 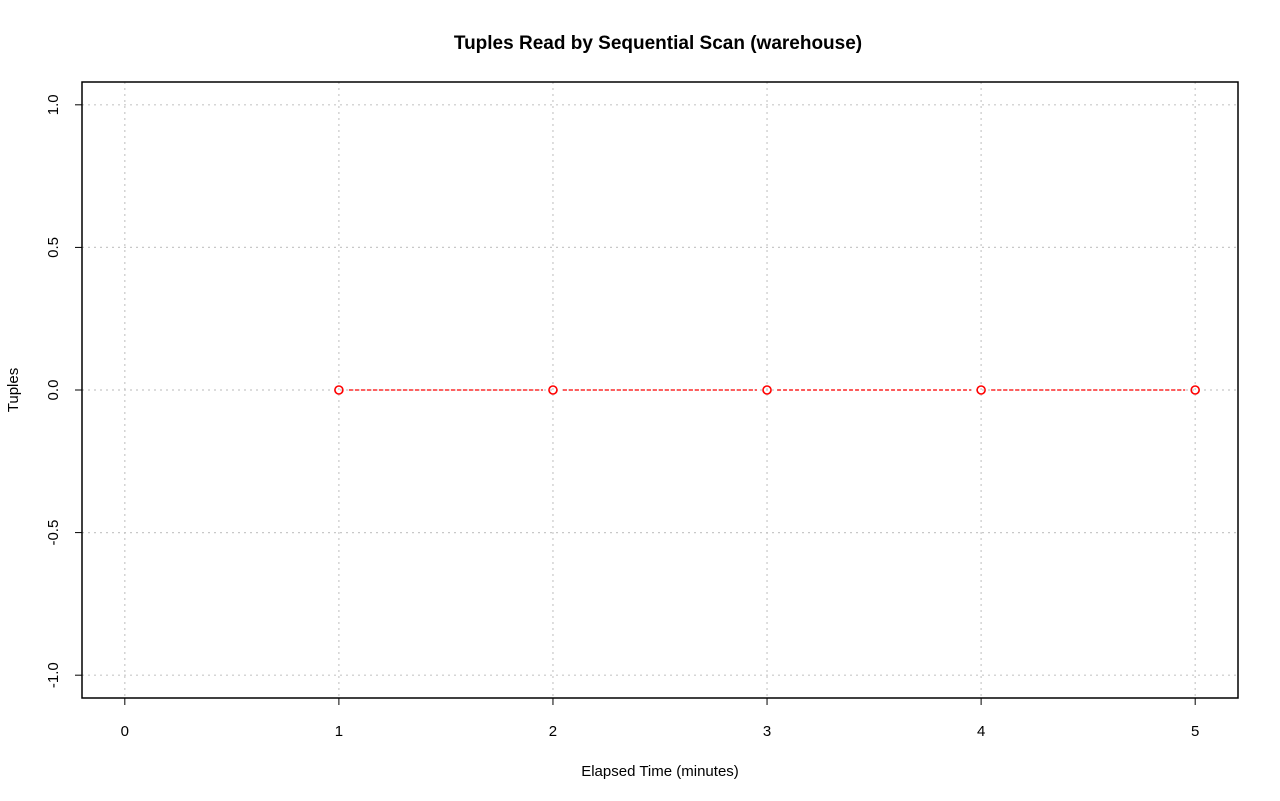 I want to click on y-tick-label-4: 1.0, so click(x=53, y=104).